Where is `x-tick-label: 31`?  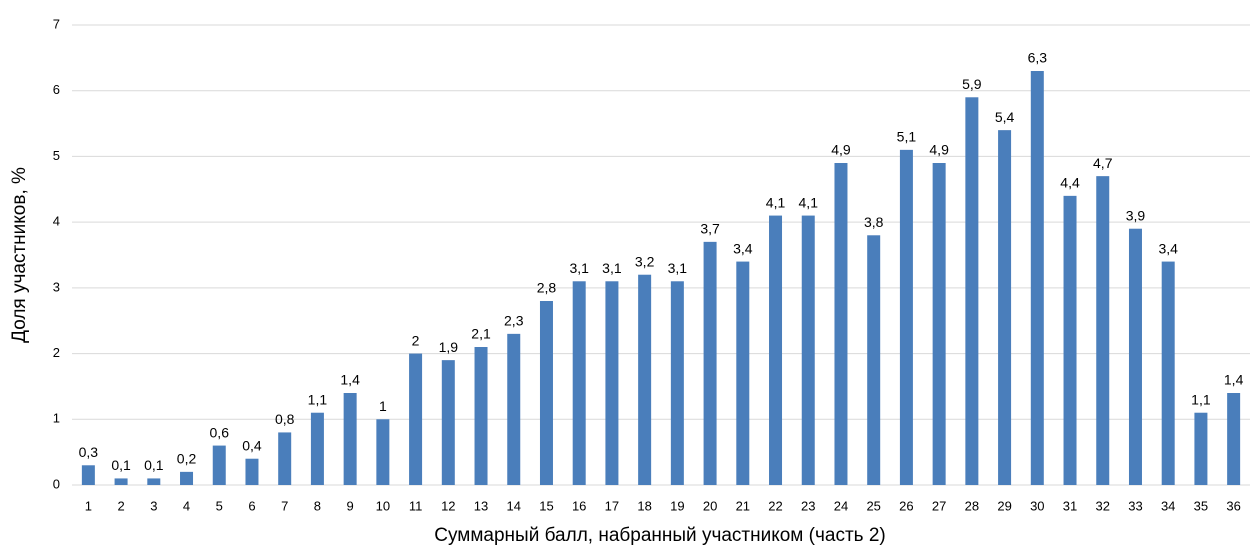 x-tick-label: 31 is located at coordinates (1070, 505).